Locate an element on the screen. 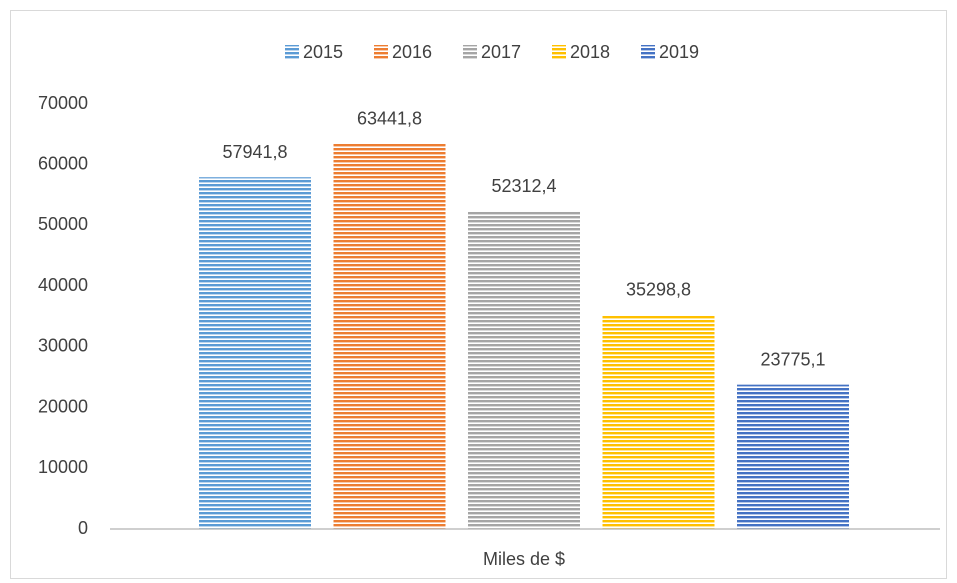 The width and height of the screenshot is (957, 583). y-tick-label: 60000 is located at coordinates (63, 163).